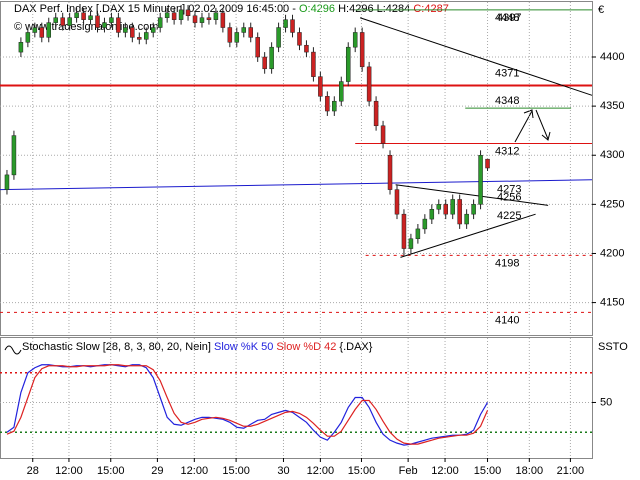 This screenshot has width=640, height=480. What do you see at coordinates (530, 471) in the screenshot?
I see `x-tick-label: 18:00` at bounding box center [530, 471].